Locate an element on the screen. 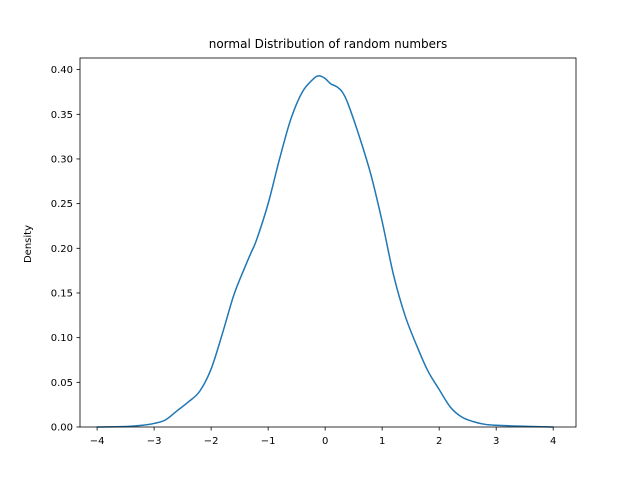 The image size is (640, 480). x-tick-label: 2 is located at coordinates (439, 441).